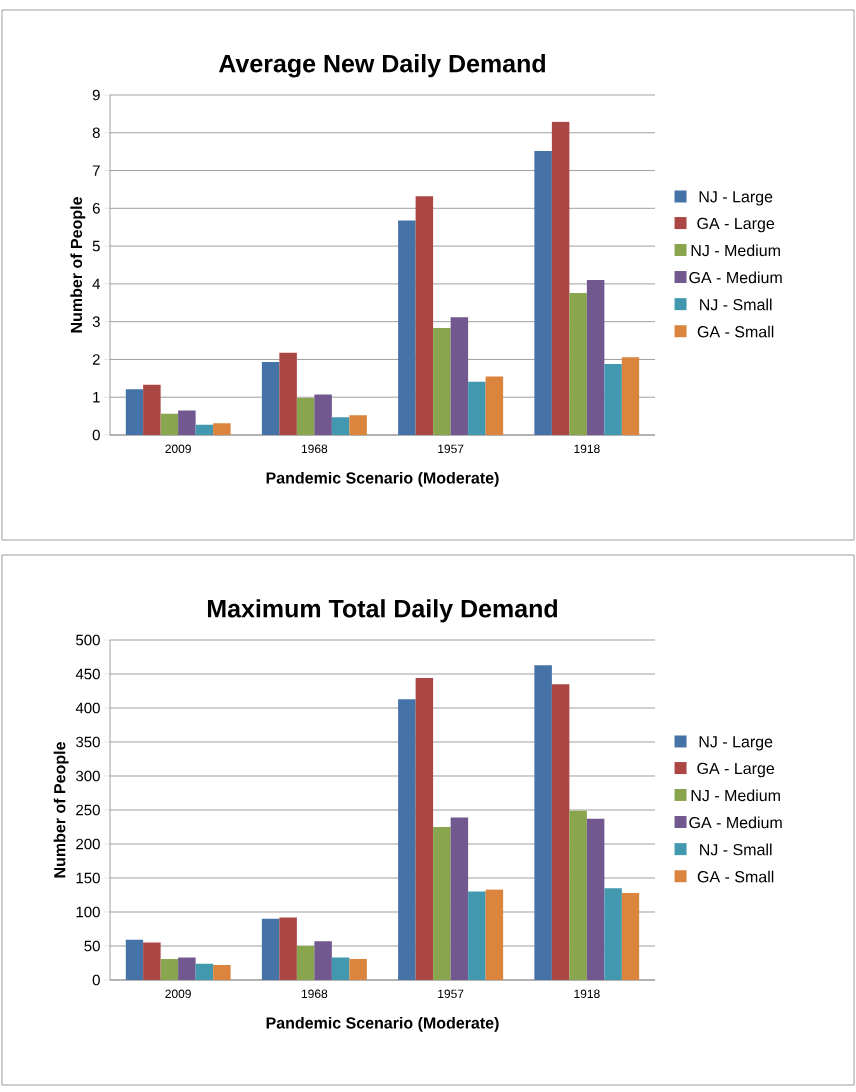 This screenshot has height=1092, width=856. What do you see at coordinates (381, 66) in the screenshot?
I see `chart-title: Average New Daily Demand` at bounding box center [381, 66].